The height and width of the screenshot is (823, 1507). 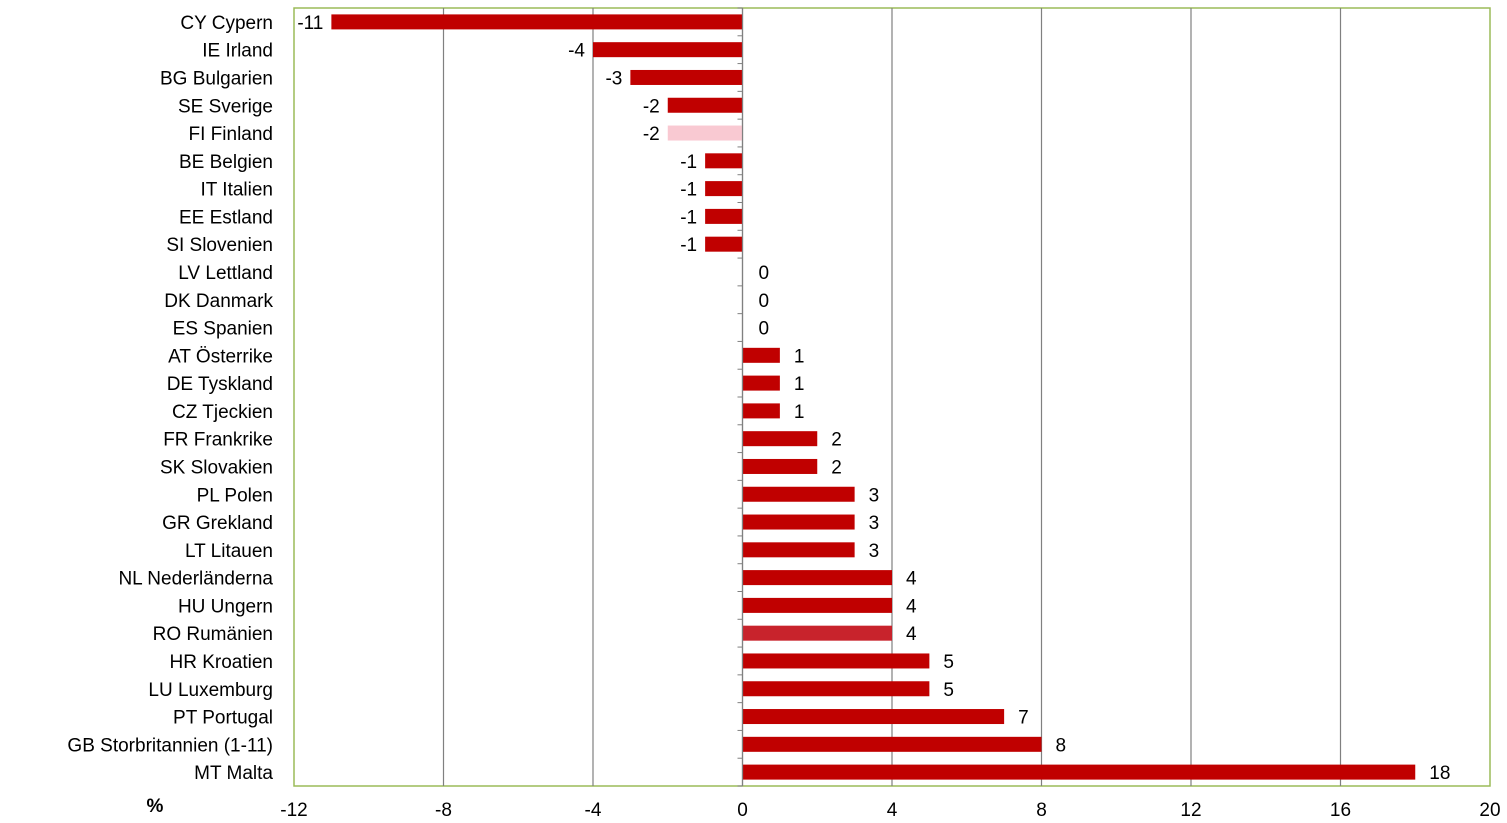 I want to click on zero-axis, so click(x=740, y=397).